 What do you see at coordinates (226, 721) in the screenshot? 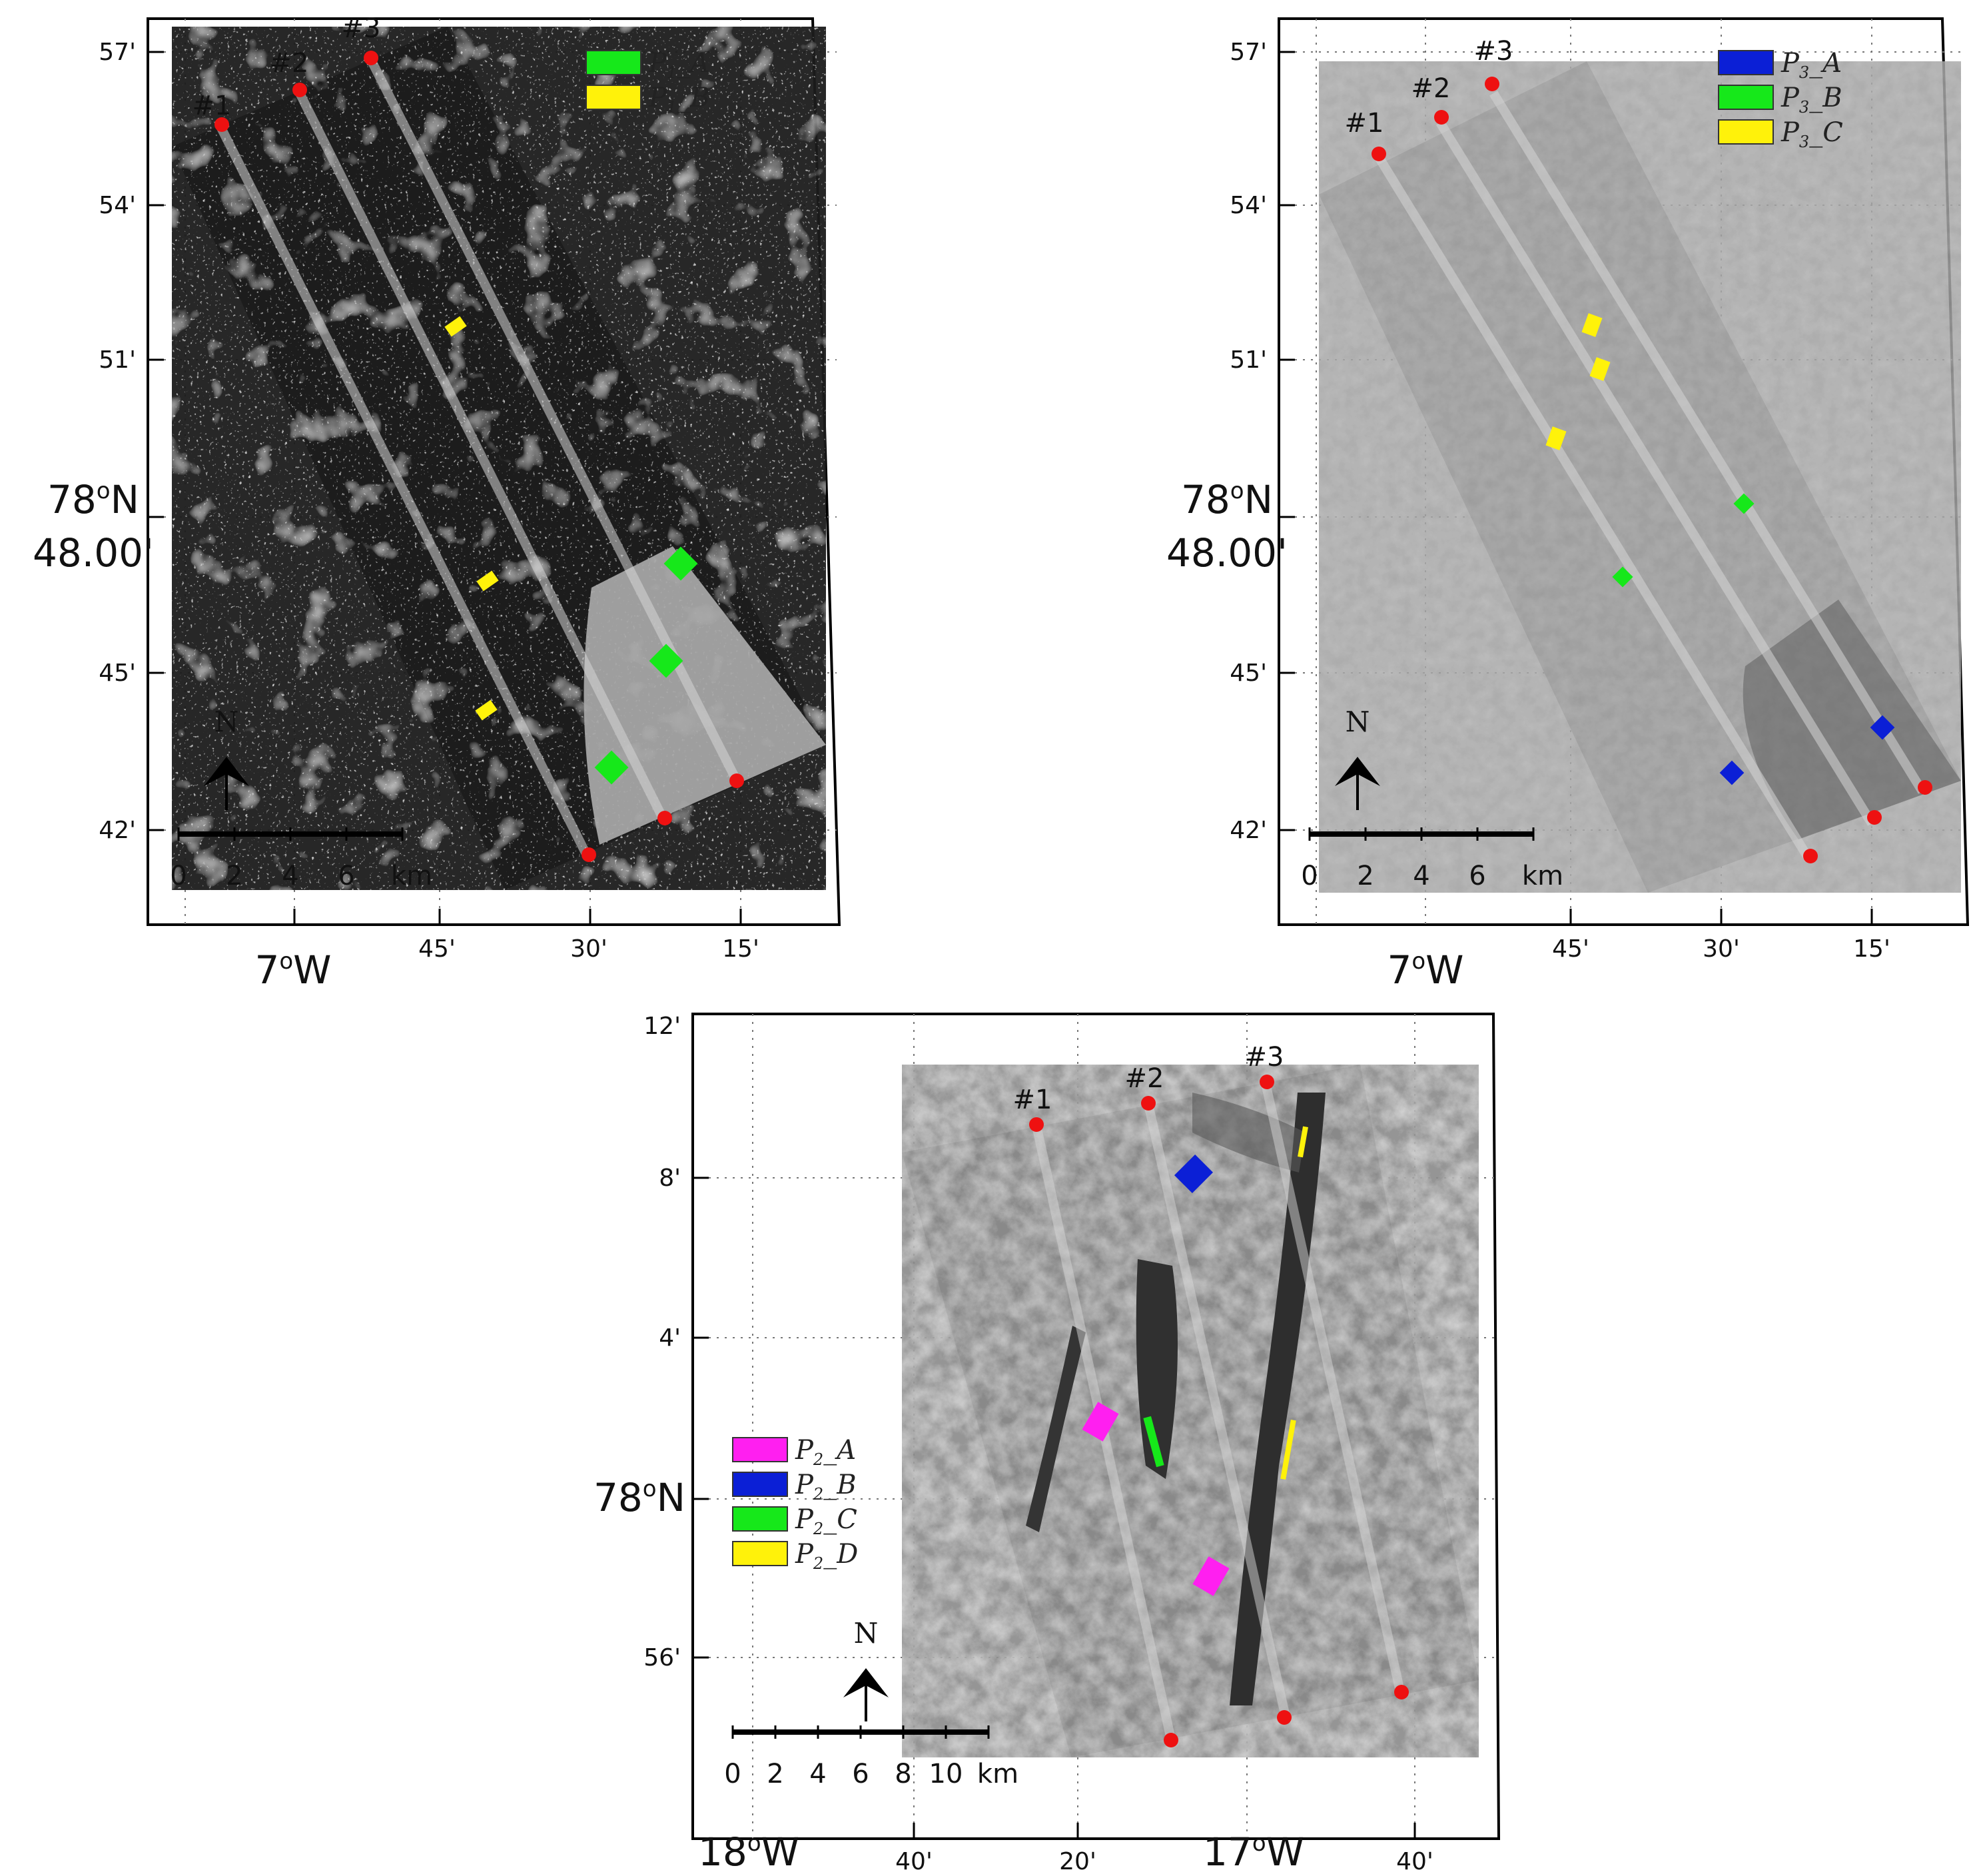
I see `north-label: N` at bounding box center [226, 721].